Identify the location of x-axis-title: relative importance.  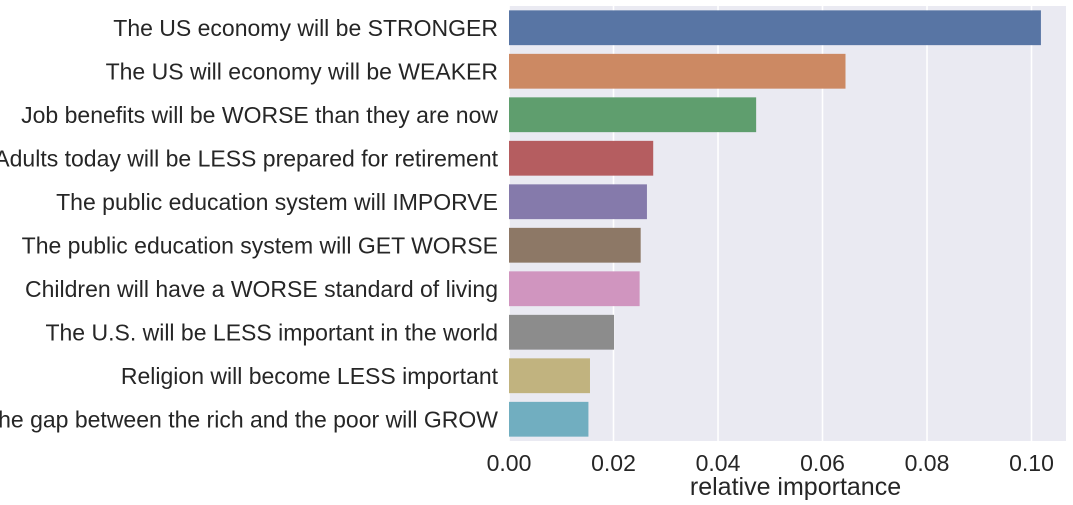
(795, 487).